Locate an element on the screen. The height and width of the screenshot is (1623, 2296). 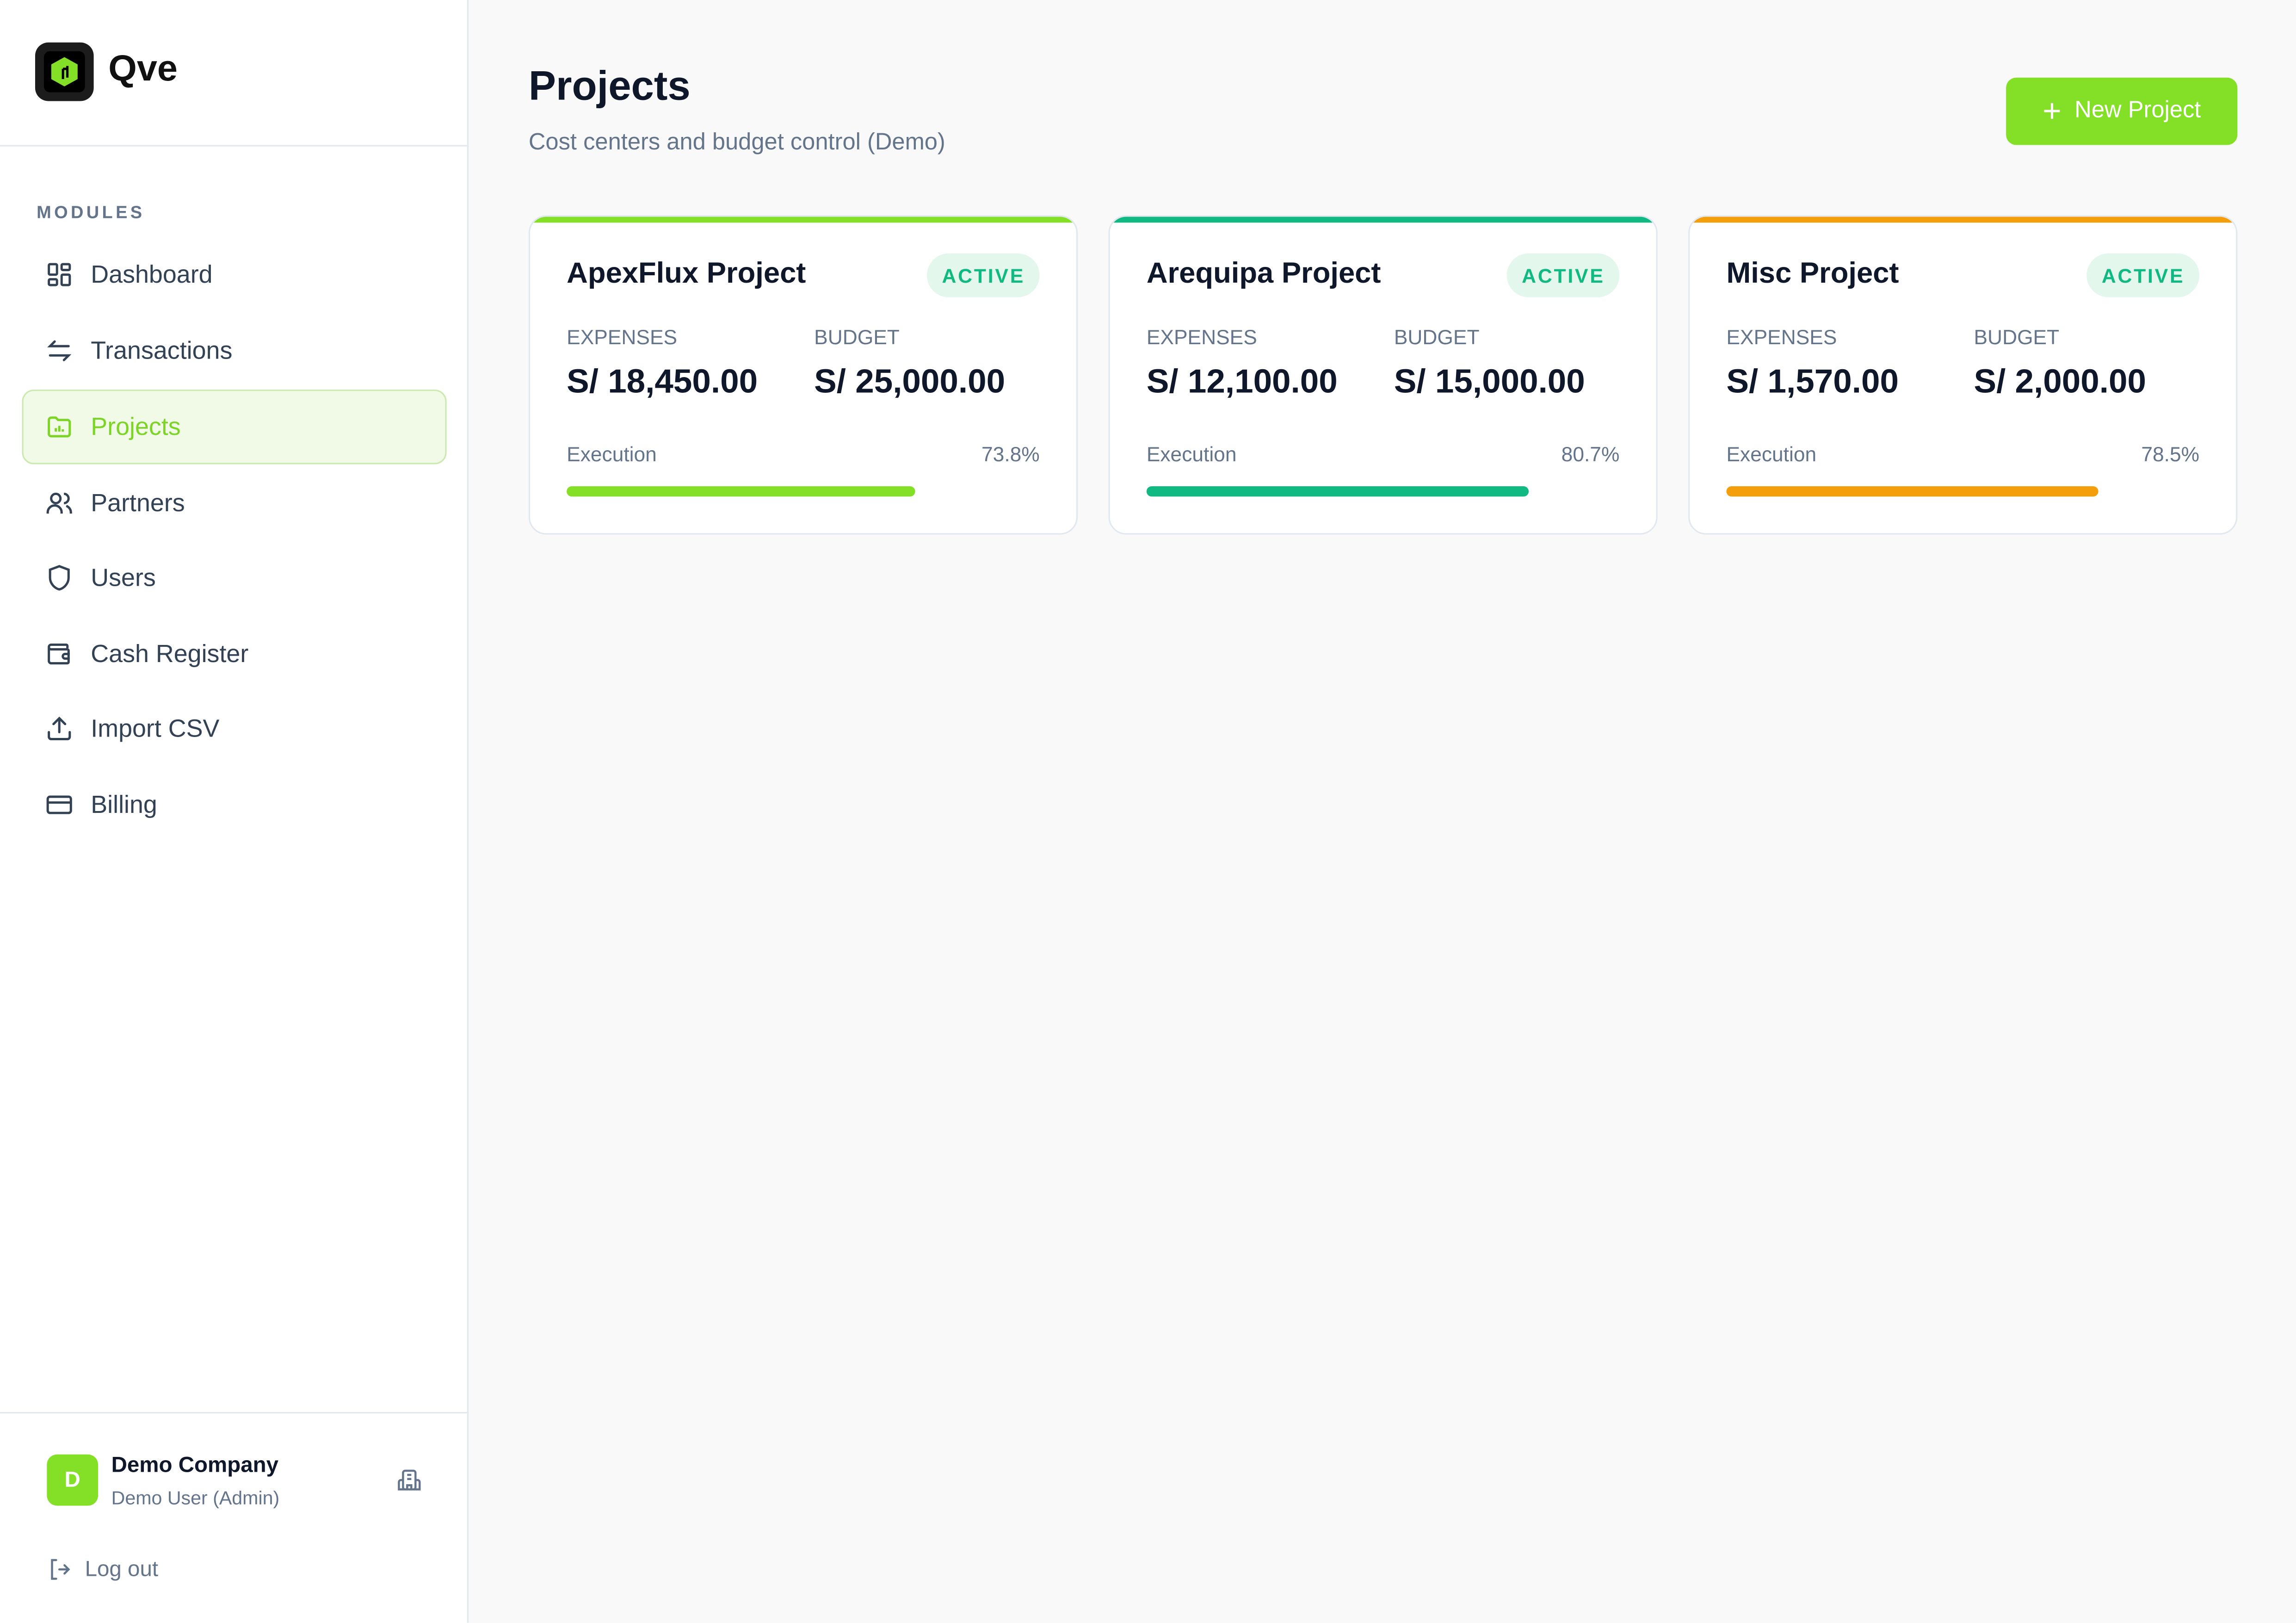
execution-percent: 78.5% is located at coordinates (2170, 454).